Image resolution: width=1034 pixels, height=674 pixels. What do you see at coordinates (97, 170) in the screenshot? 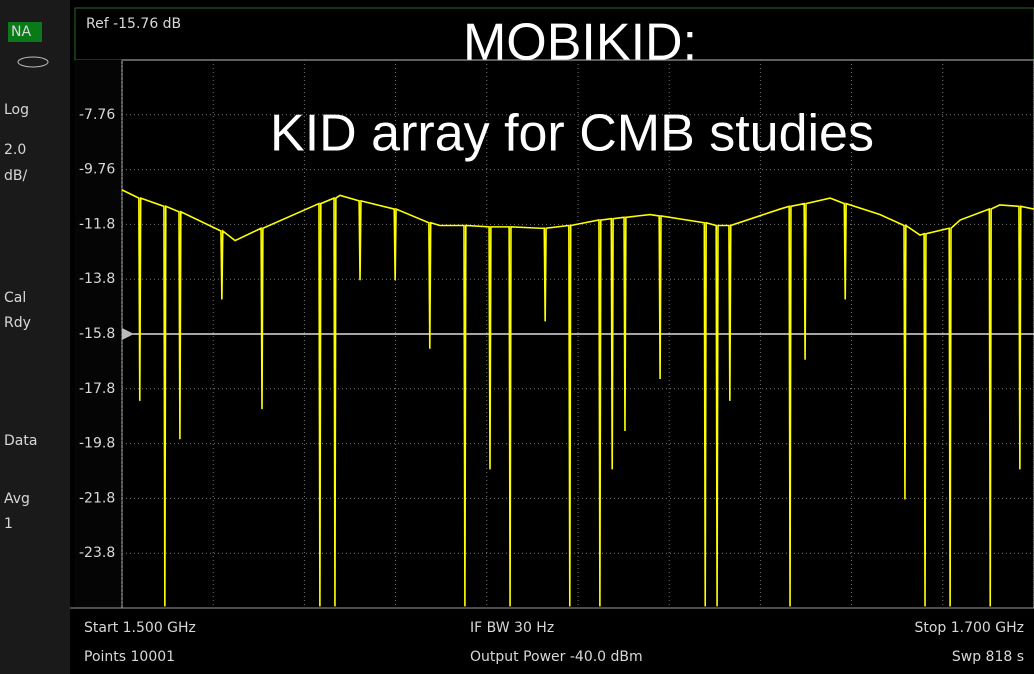
I see `y-tick-label: -9.76` at bounding box center [97, 170].